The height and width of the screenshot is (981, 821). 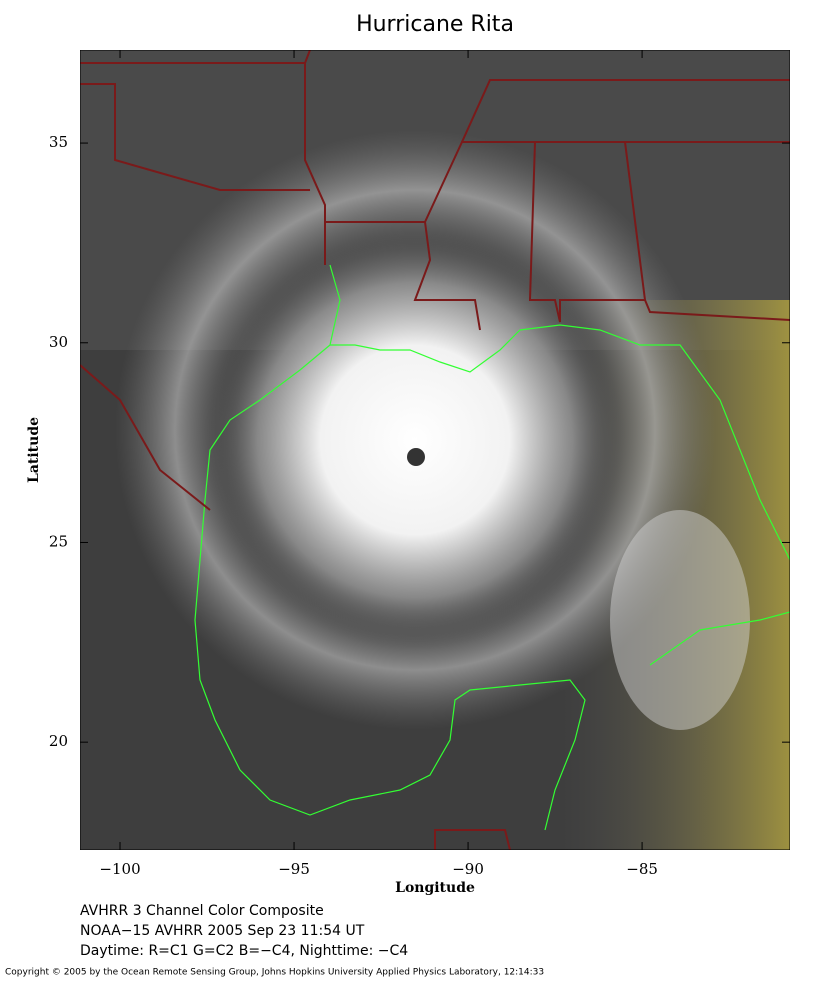 What do you see at coordinates (244, 951) in the screenshot?
I see `caption: Daytime: R=C1 G=C2 B=−C4, Nighttime: −C4` at bounding box center [244, 951].